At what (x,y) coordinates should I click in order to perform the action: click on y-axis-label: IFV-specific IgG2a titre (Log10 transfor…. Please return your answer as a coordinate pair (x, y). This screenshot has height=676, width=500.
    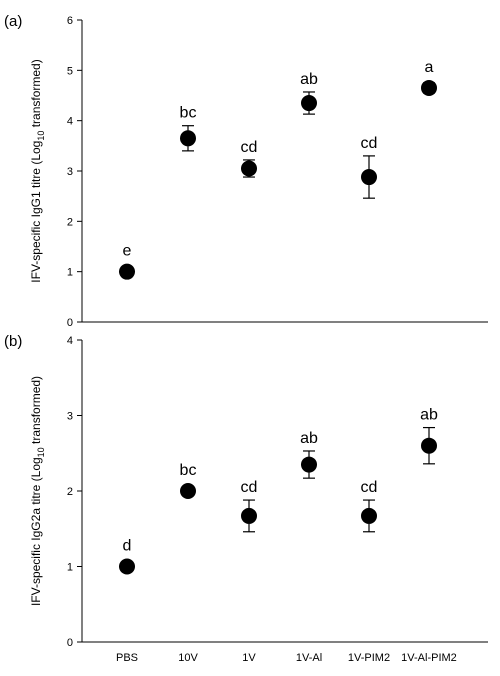
    Looking at the image, I should click on (37, 491).